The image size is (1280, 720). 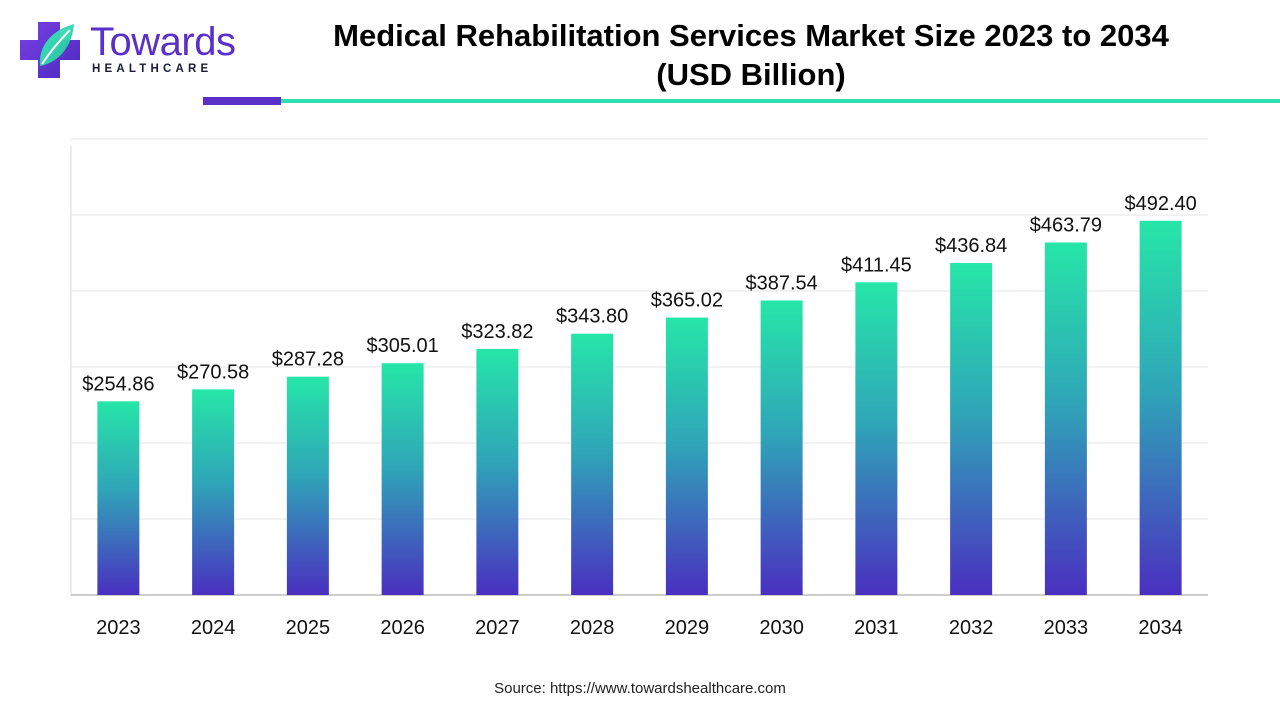 What do you see at coordinates (163, 42) in the screenshot?
I see `brand-name: Towards` at bounding box center [163, 42].